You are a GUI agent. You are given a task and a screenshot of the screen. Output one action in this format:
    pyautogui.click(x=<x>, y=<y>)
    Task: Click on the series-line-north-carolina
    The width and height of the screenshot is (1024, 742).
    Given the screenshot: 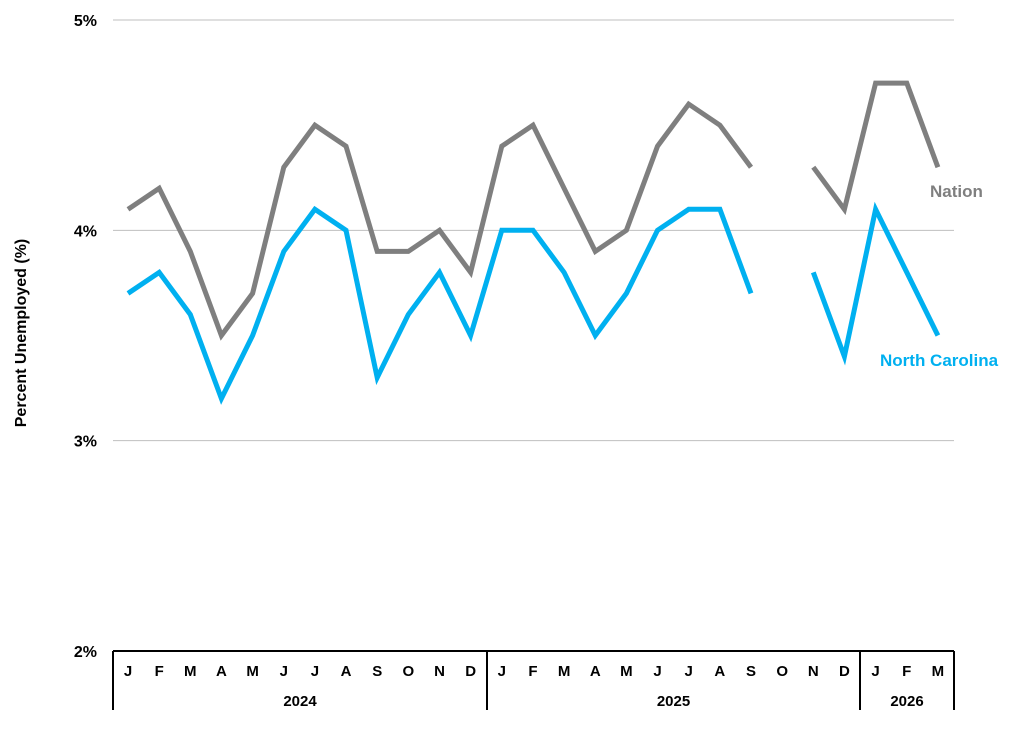 What is the action you would take?
    pyautogui.click(x=875, y=283)
    